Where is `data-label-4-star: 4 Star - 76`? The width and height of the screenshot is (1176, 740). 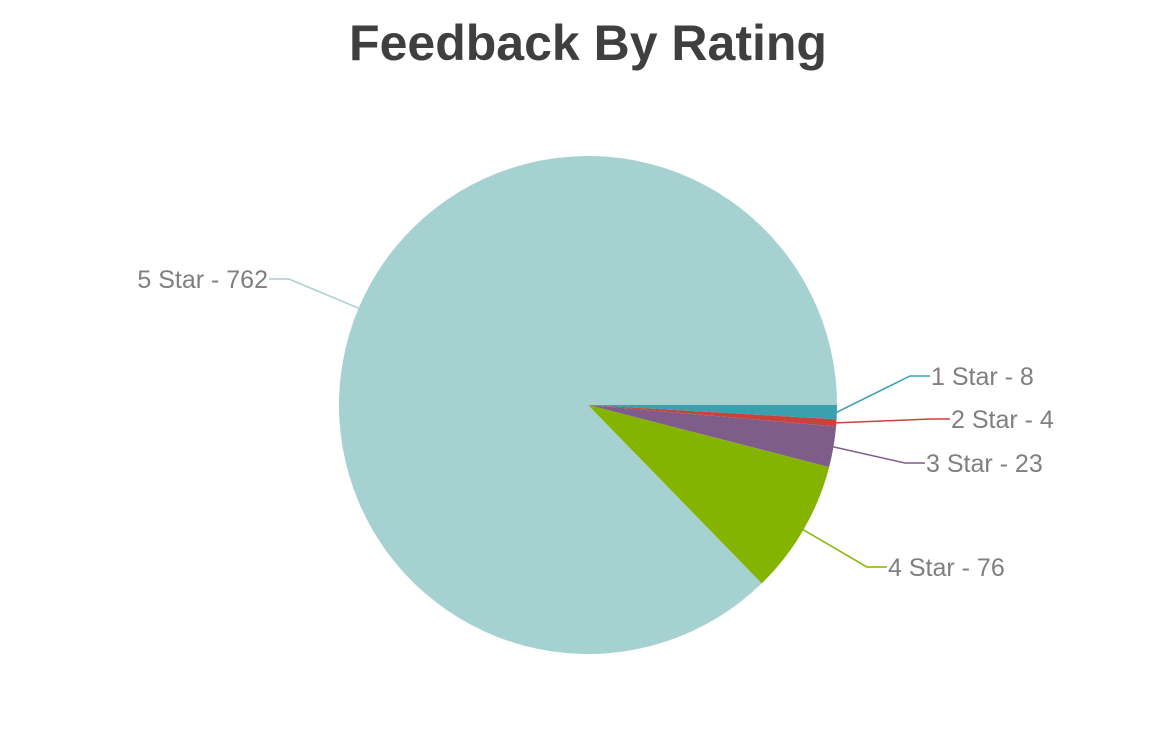
data-label-4-star: 4 Star - 76 is located at coordinates (946, 568).